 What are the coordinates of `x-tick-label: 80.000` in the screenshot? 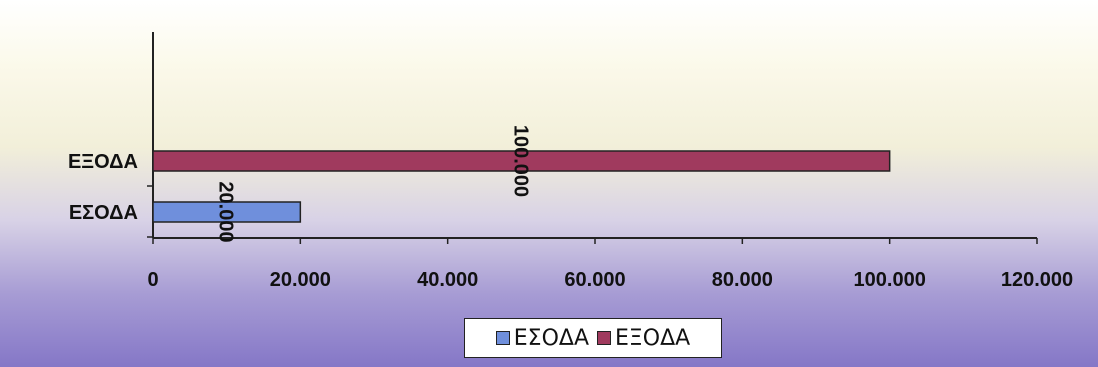 It's located at (742, 280).